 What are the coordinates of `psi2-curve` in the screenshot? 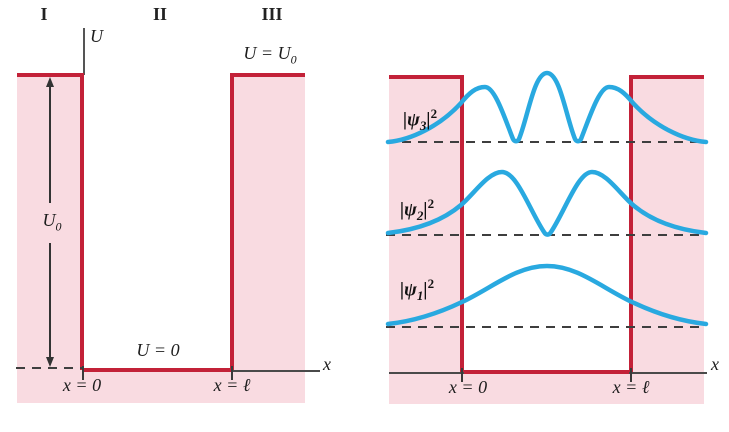 It's located at (547, 203).